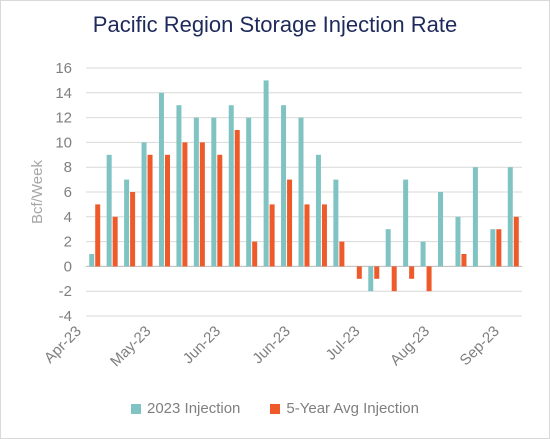 This screenshot has width=550, height=439. Describe the element at coordinates (275, 24) in the screenshot. I see `chart-title: Pacific Region Storage Injection Rate` at that location.